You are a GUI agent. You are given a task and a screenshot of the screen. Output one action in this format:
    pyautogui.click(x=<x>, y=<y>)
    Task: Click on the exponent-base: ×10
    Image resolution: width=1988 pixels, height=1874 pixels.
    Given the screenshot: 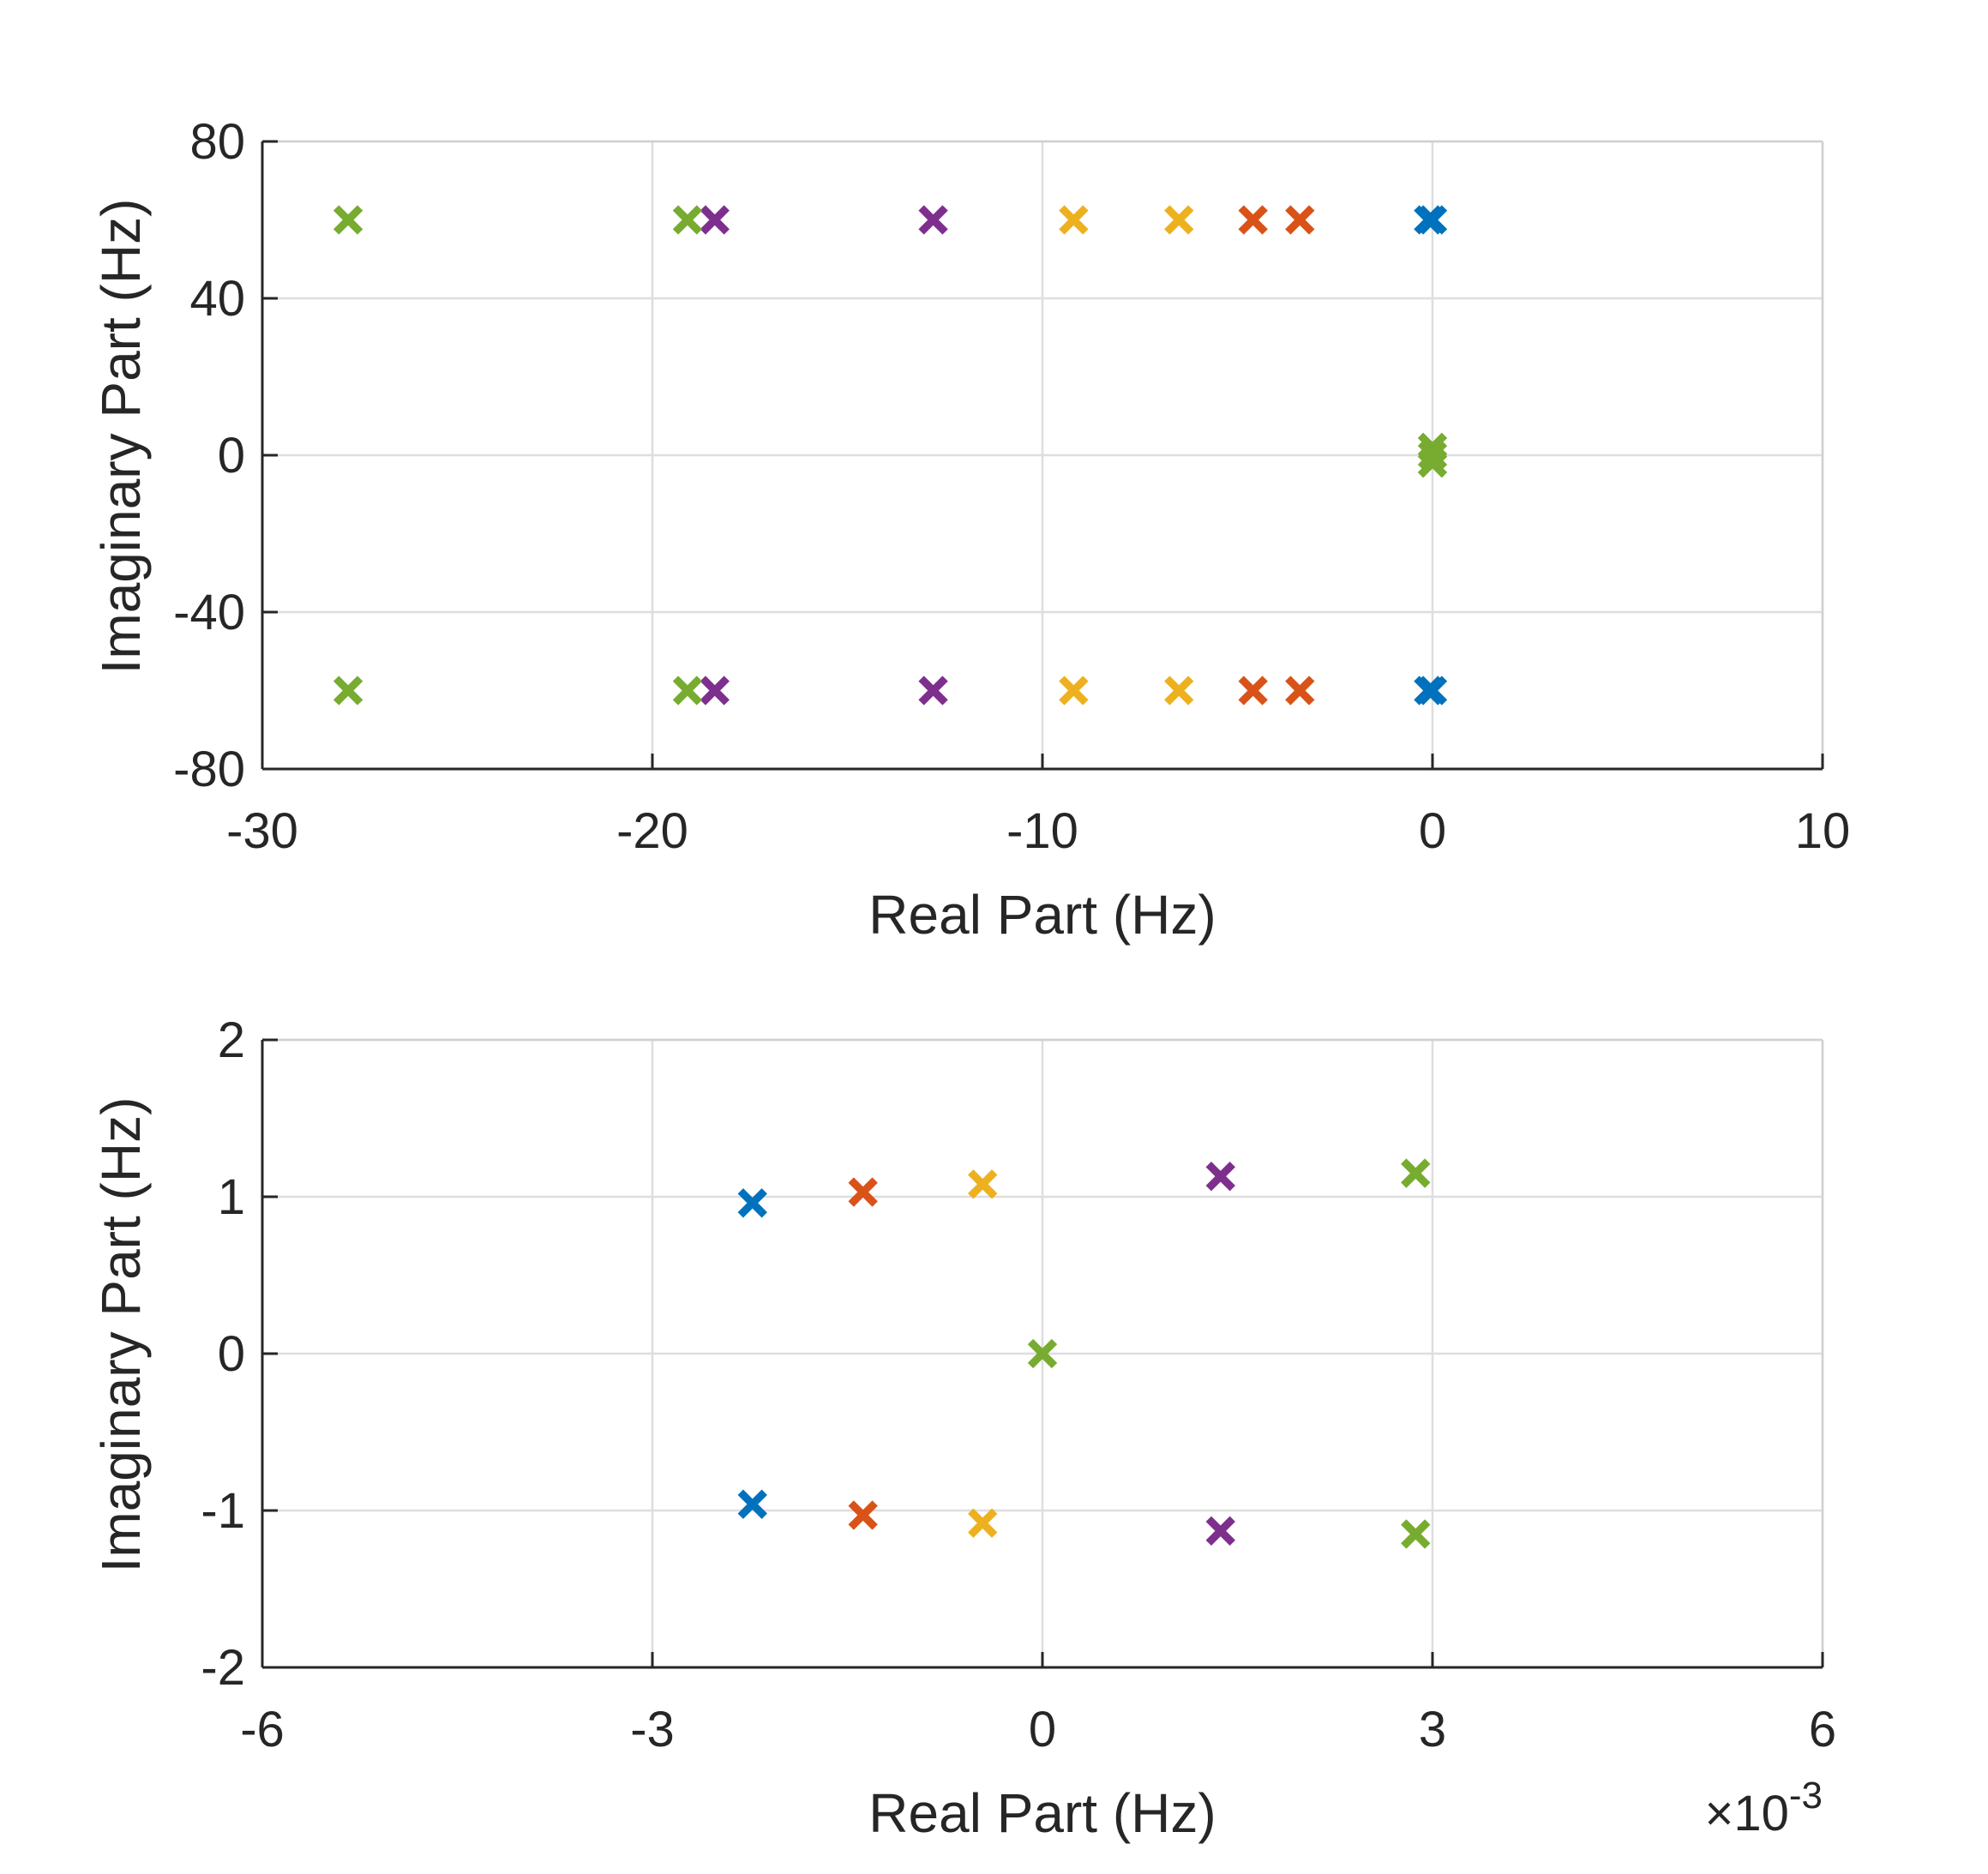 What is the action you would take?
    pyautogui.click(x=1746, y=1813)
    